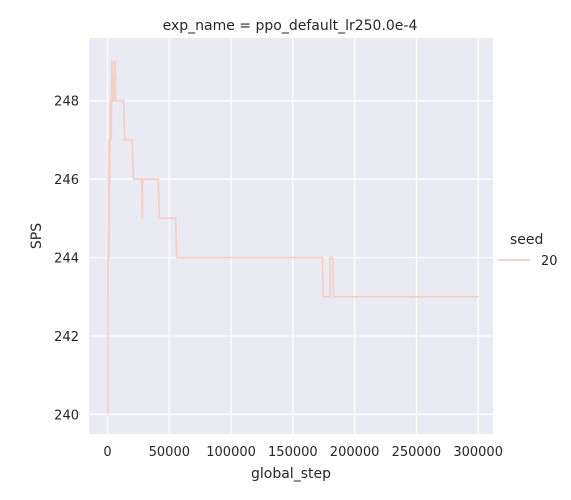  Describe the element at coordinates (66, 415) in the screenshot. I see `y-tick-label: 240` at that location.